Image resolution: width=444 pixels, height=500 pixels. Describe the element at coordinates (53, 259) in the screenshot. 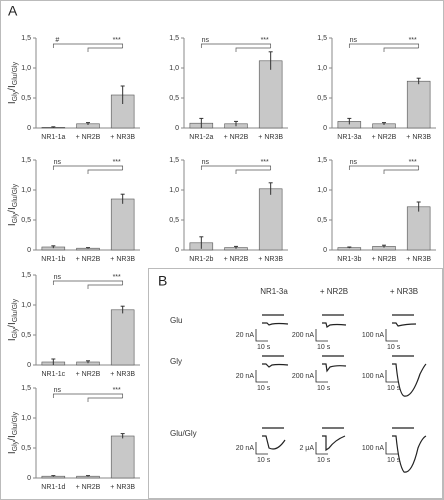

I see `x-tick-label: NR1-1b` at that location.